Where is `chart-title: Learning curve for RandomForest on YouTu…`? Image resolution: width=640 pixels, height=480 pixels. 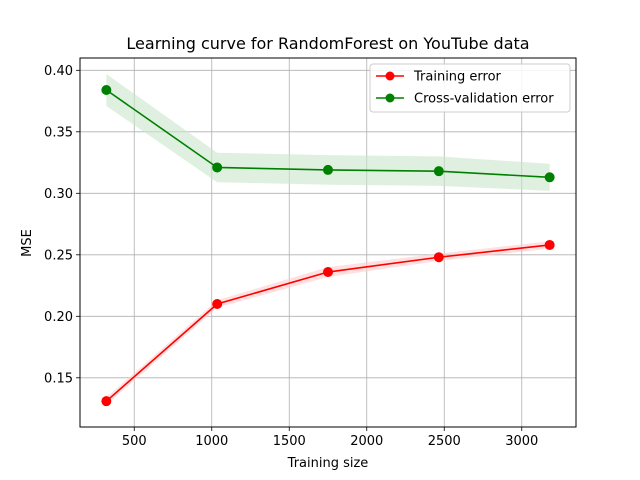
chart-title: Learning curve for RandomForest on YouTu… is located at coordinates (327, 43).